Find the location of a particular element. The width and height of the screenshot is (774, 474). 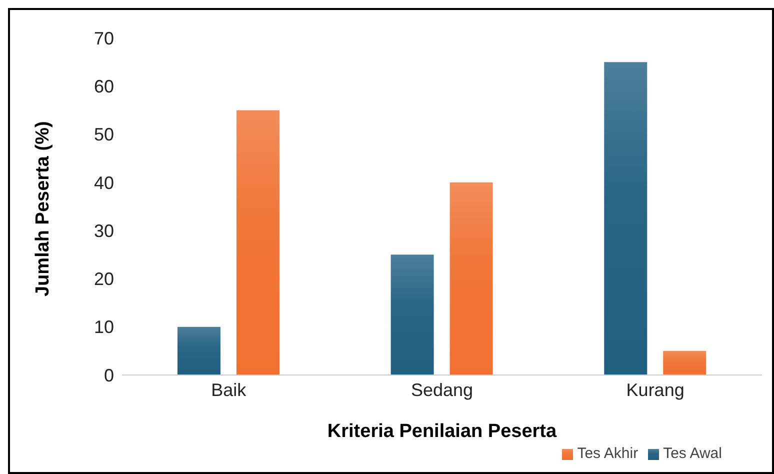

x-axis-title: Kriteria Penilaian Peserta is located at coordinates (442, 431).